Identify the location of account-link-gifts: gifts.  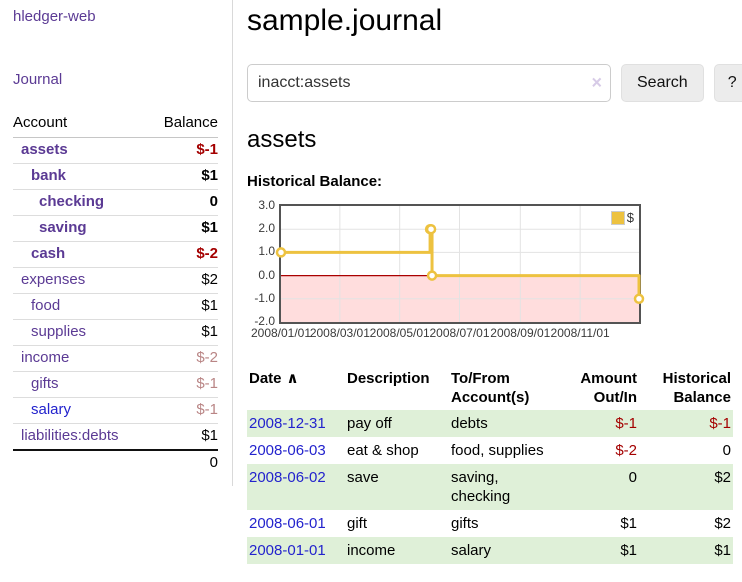
(45, 383).